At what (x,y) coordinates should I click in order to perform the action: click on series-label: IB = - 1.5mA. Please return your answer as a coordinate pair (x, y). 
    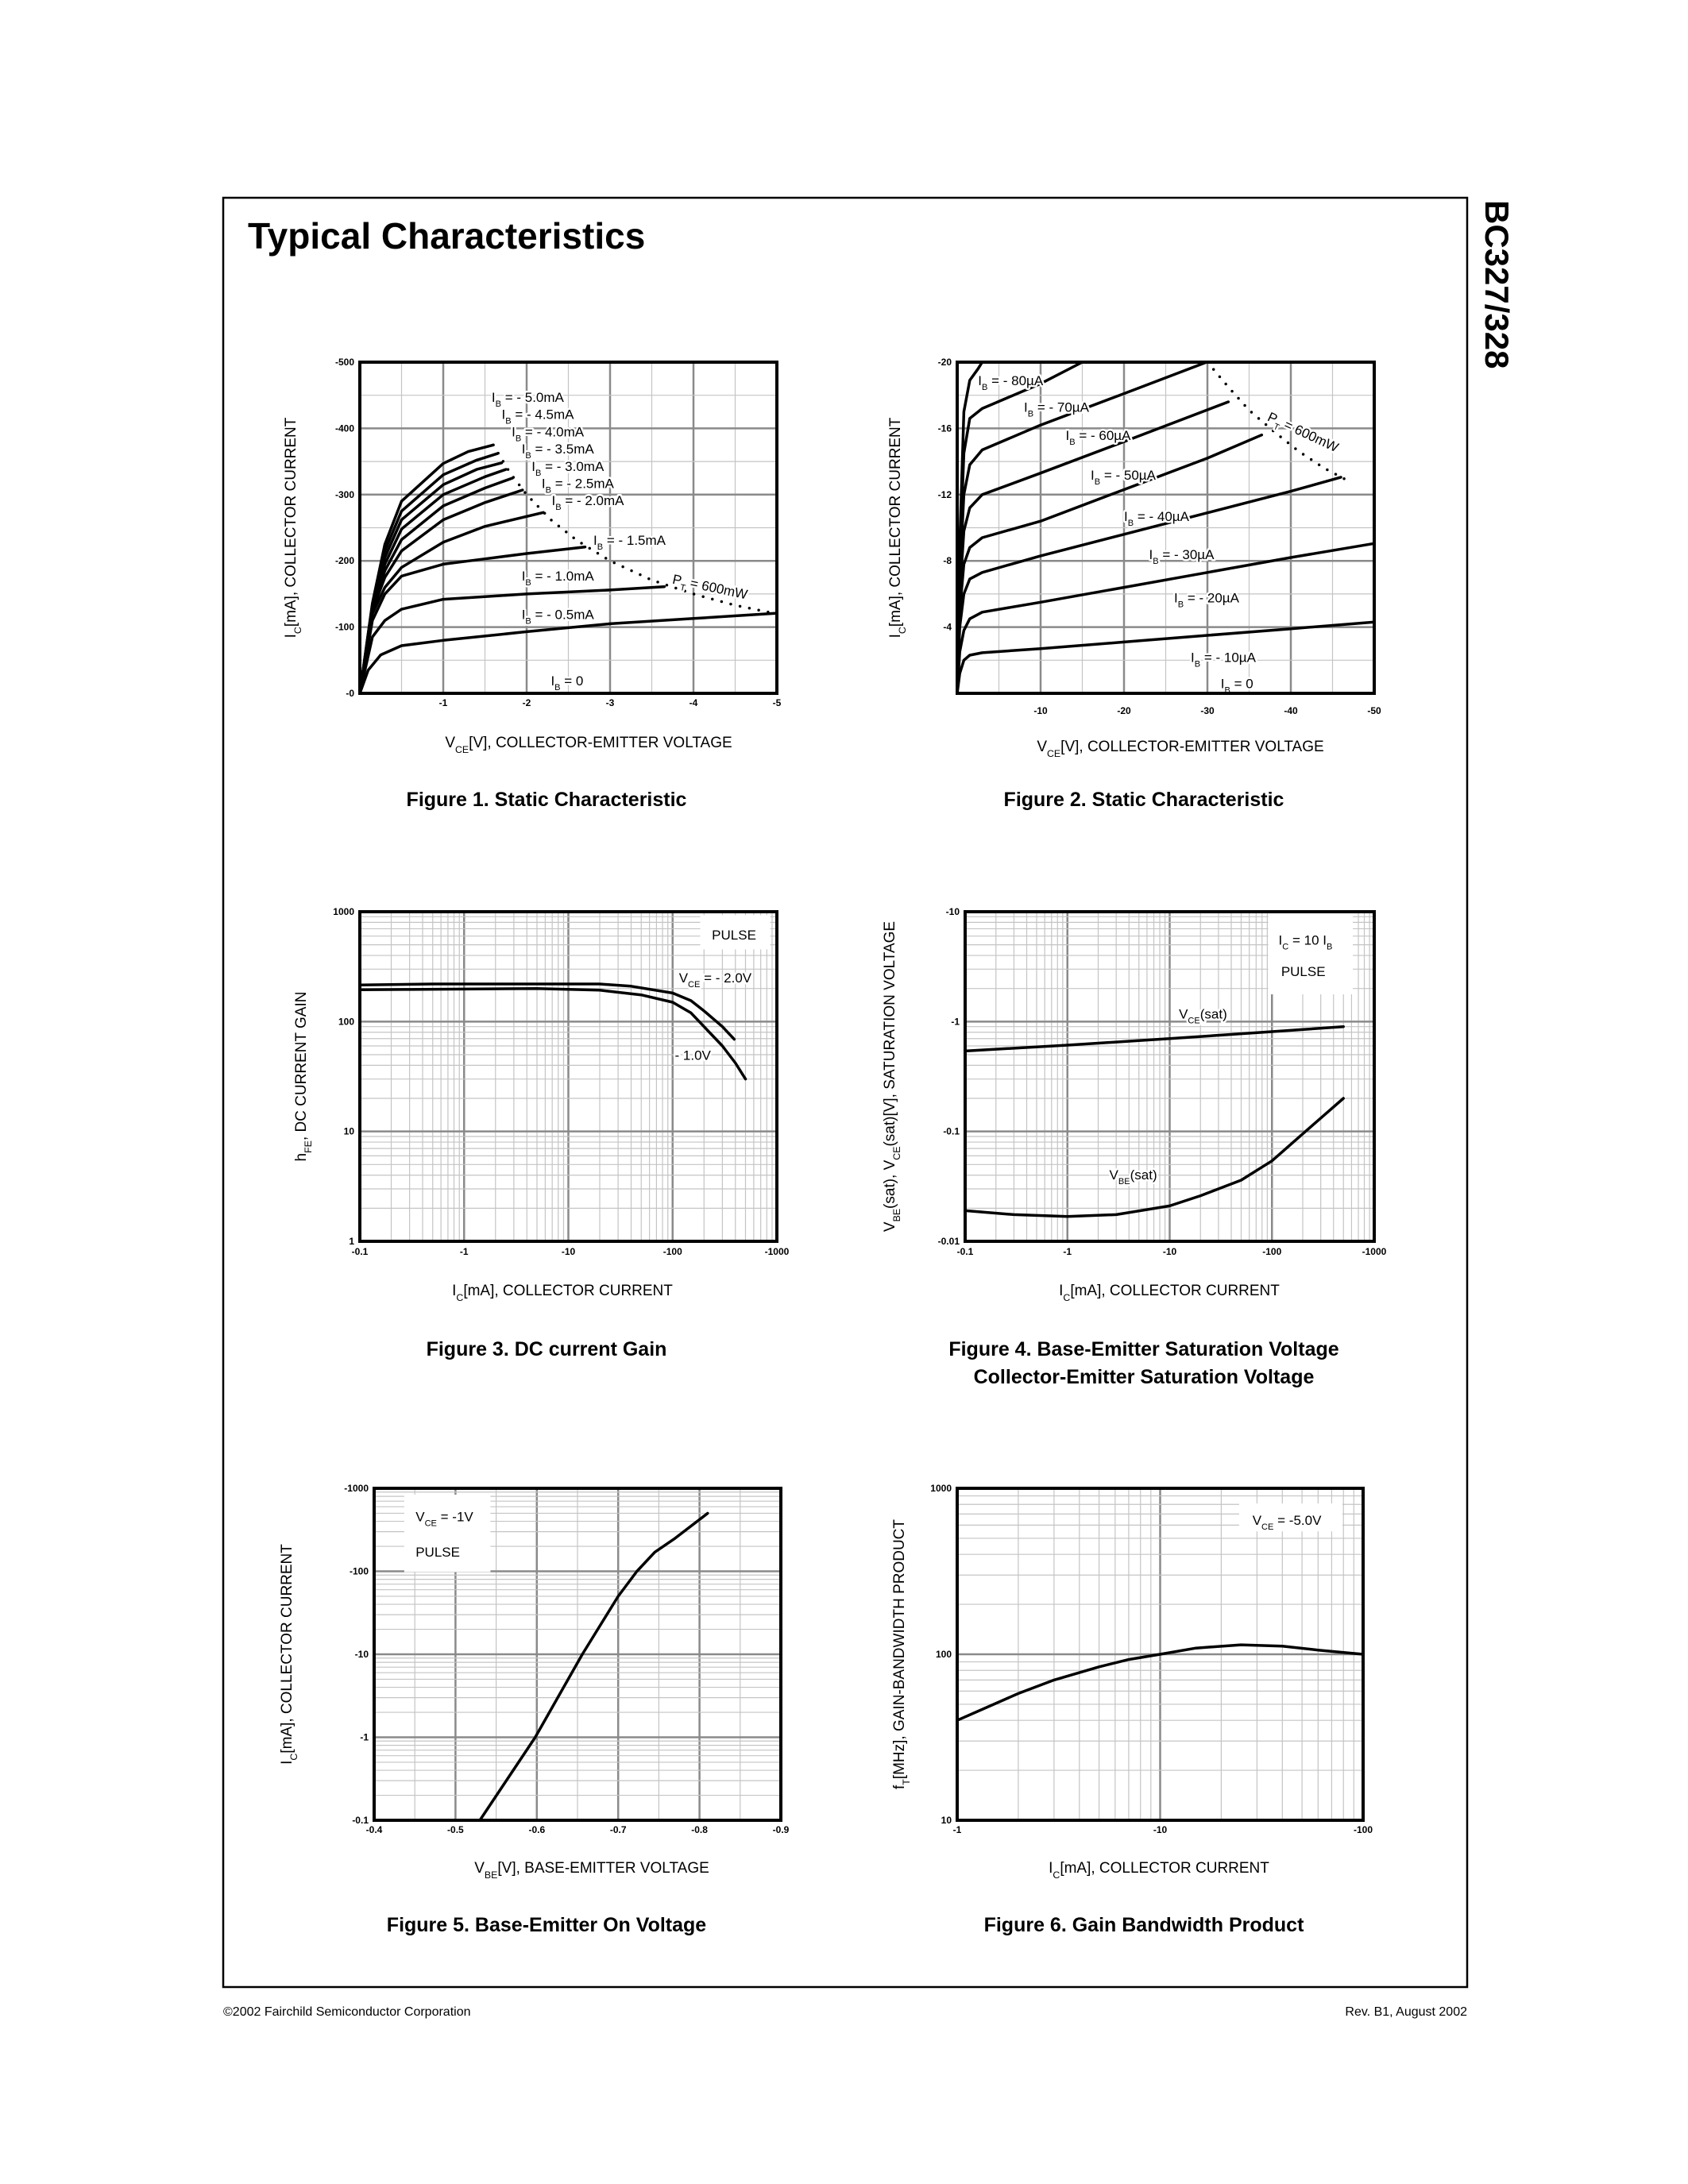
    Looking at the image, I should click on (629, 542).